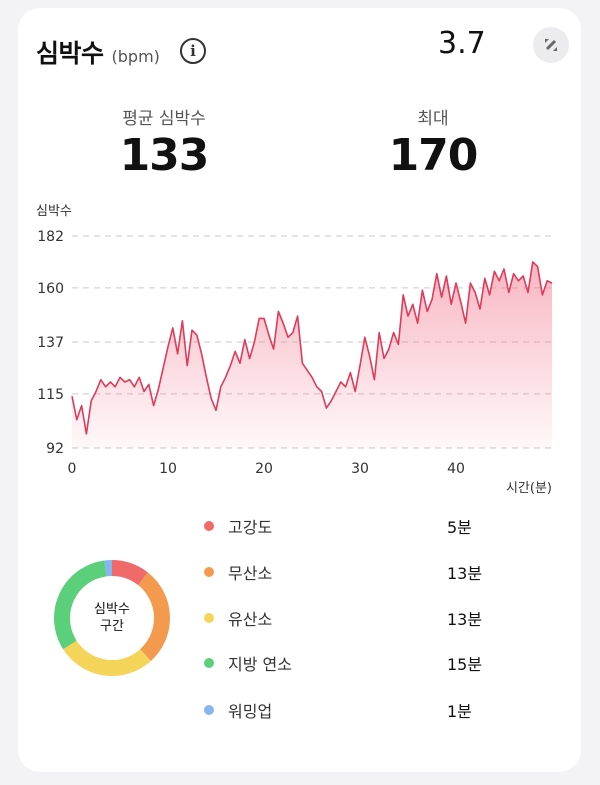 The height and width of the screenshot is (785, 600). What do you see at coordinates (462, 43) in the screenshot?
I see `version-value: 3.7` at bounding box center [462, 43].